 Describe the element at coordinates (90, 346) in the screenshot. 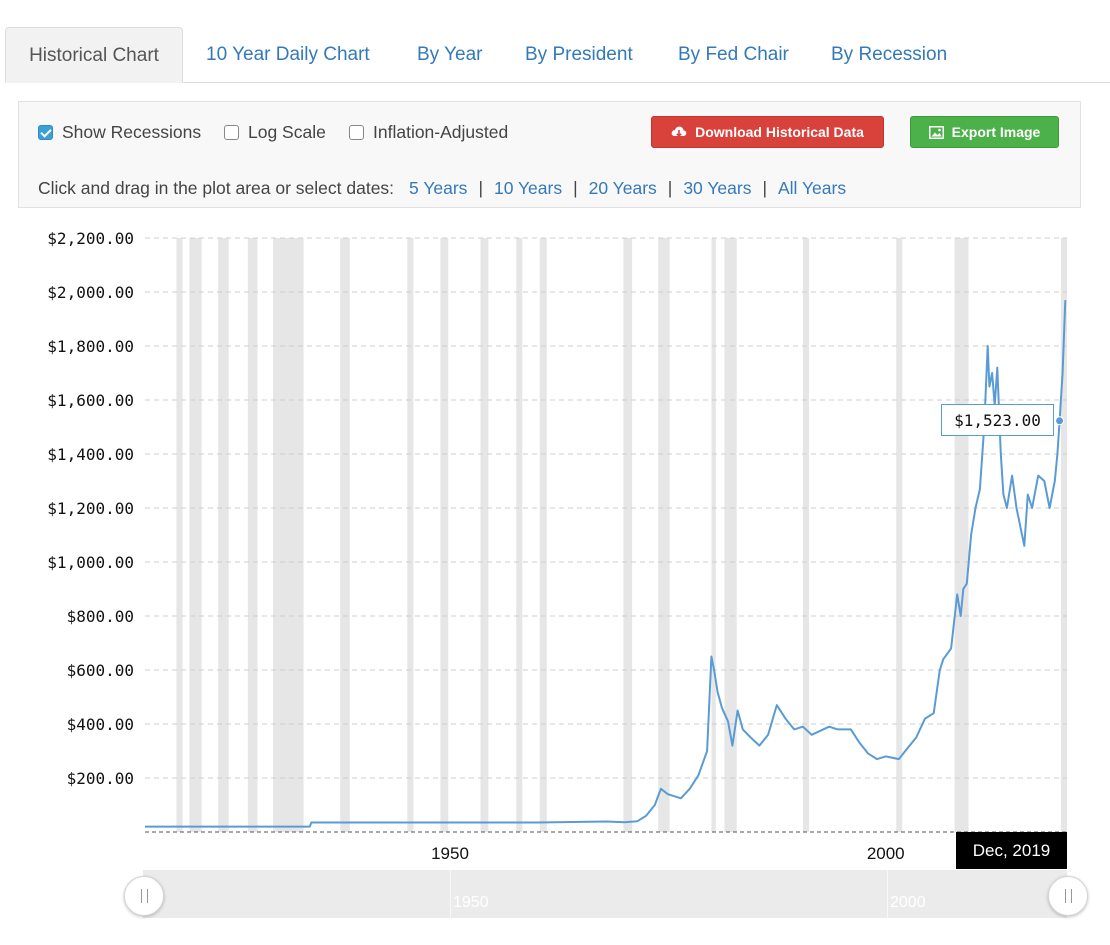

I see `y-tick-label: $1,800.00` at that location.